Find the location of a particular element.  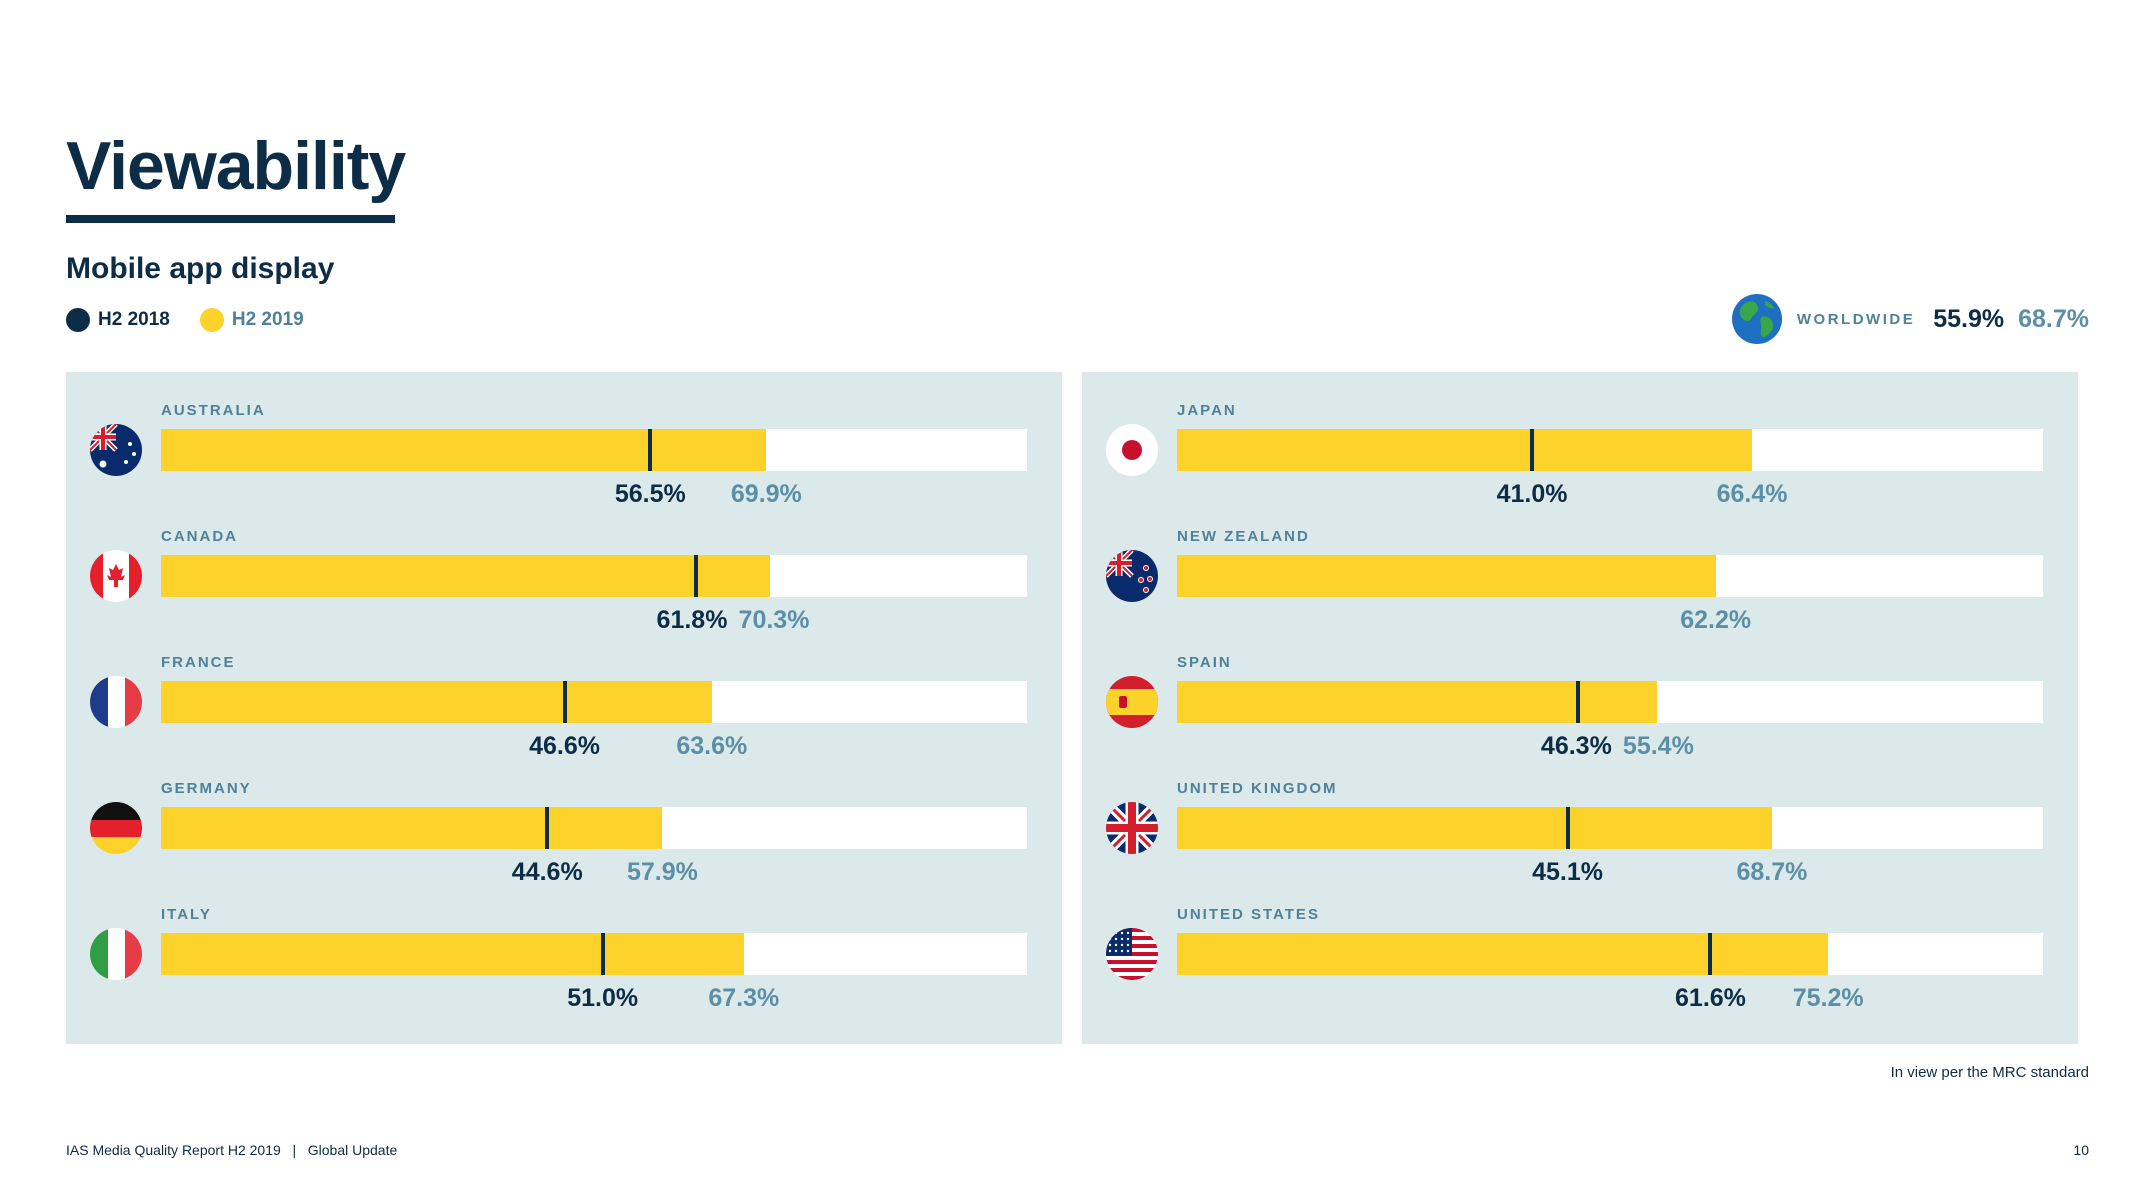

title-underline is located at coordinates (230, 219).